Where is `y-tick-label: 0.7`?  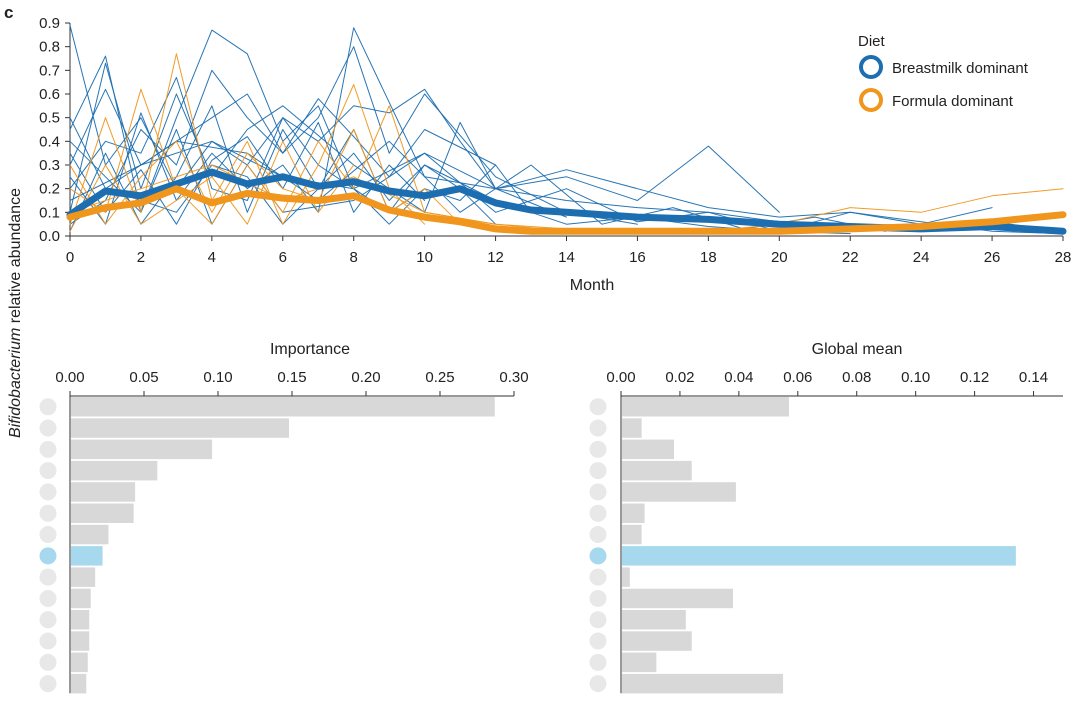 y-tick-label: 0.7 is located at coordinates (49, 70).